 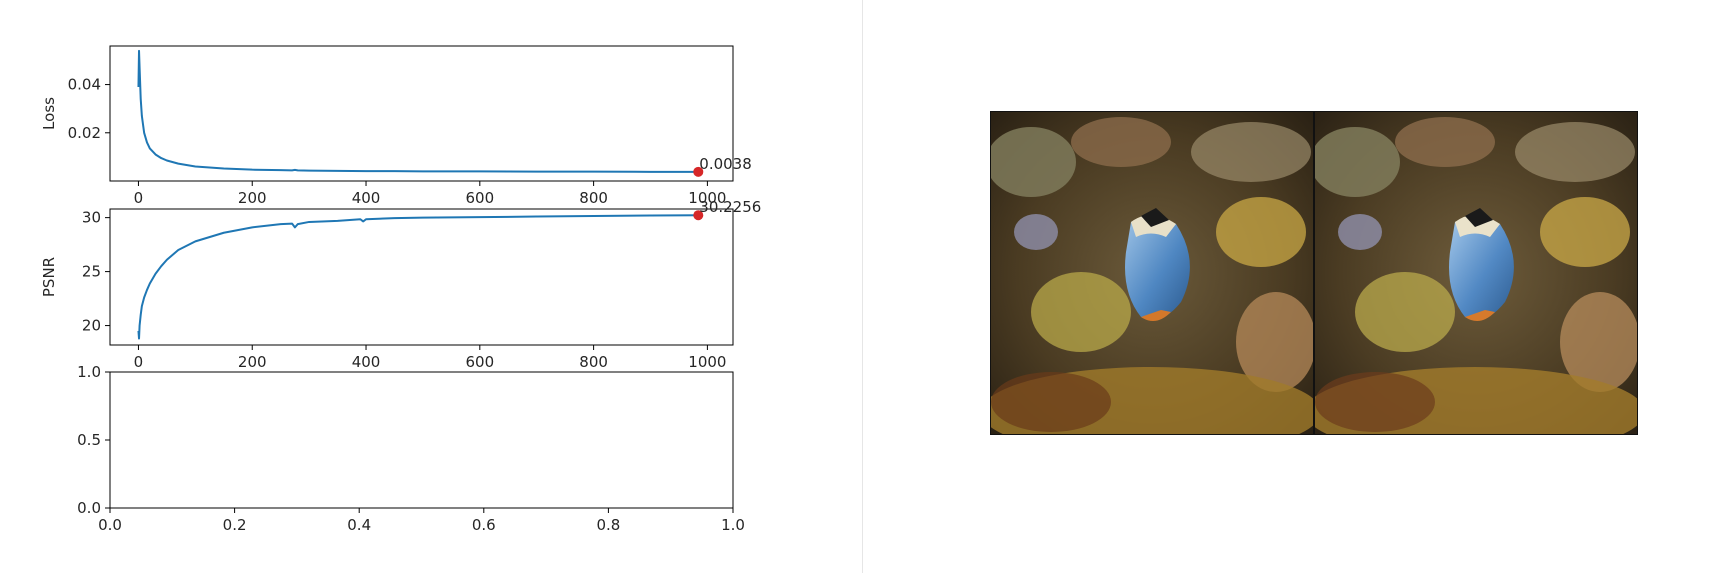 What do you see at coordinates (1152, 273) in the screenshot?
I see `reconstruction-image` at bounding box center [1152, 273].